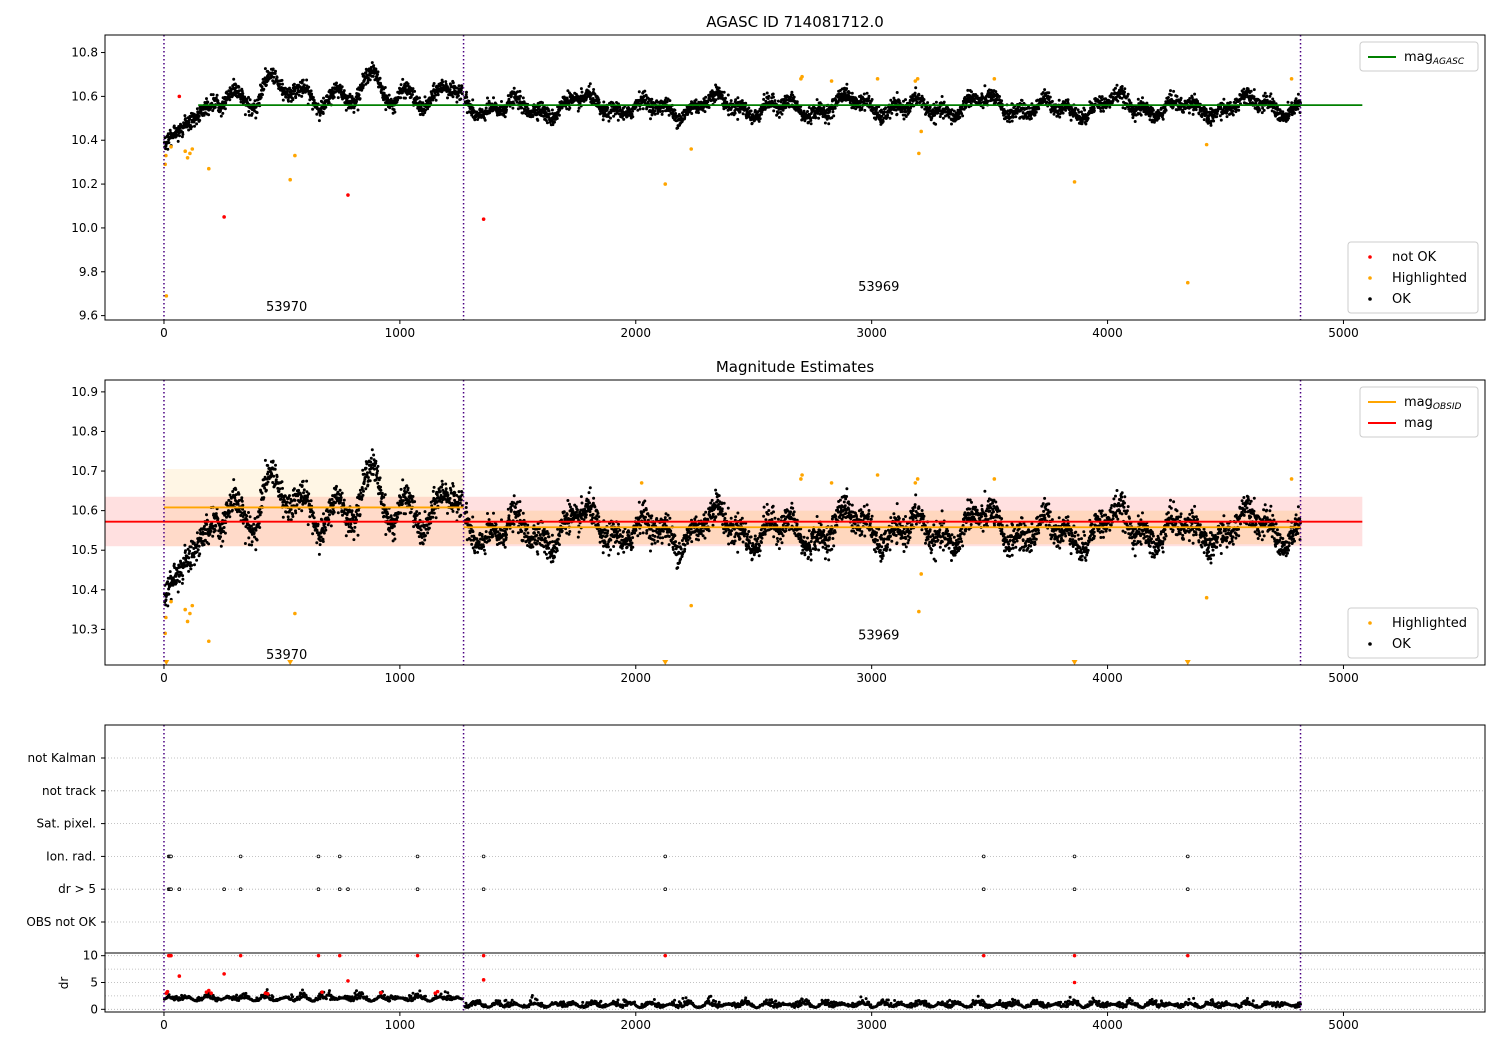 The width and height of the screenshot is (1500, 1050). I want to click on y-tick-label-2: 10.0, so click(84, 228).